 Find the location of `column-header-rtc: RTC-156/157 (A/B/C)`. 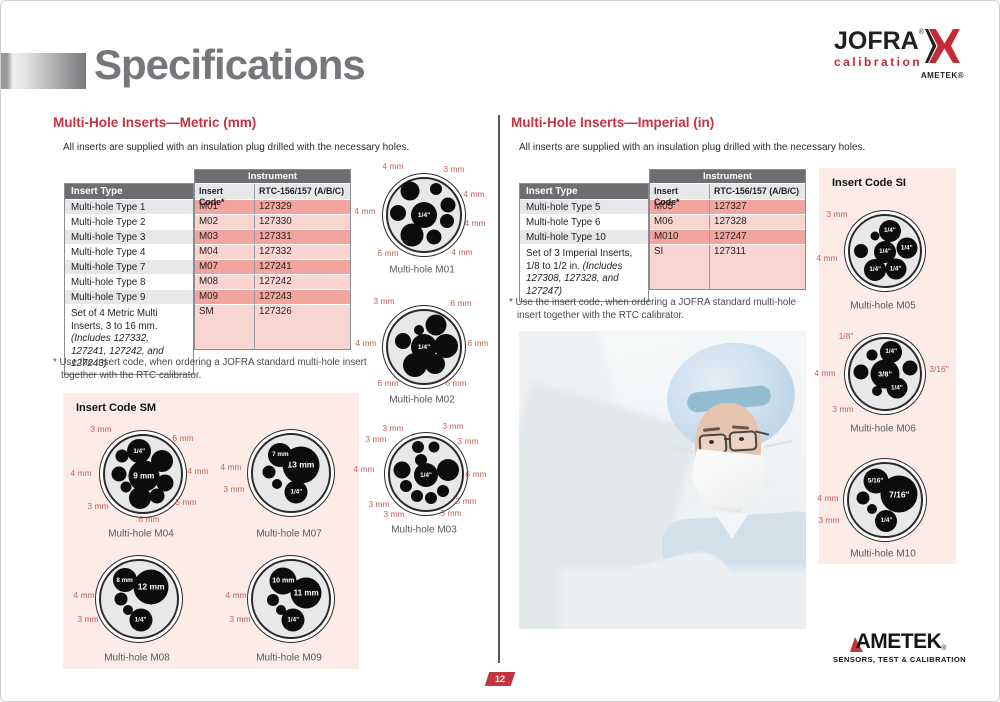

column-header-rtc: RTC-156/157 (A/B/C) is located at coordinates (302, 191).